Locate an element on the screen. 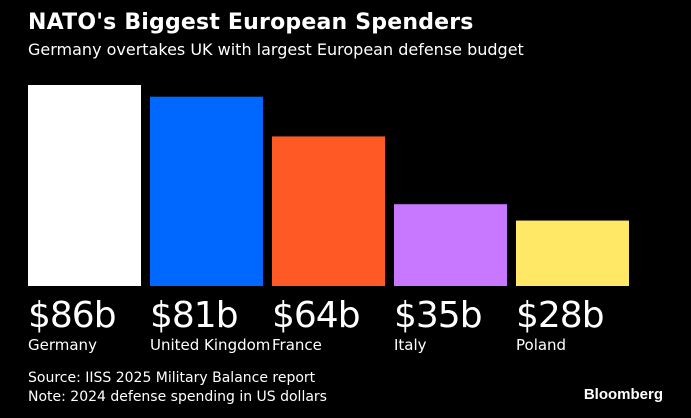 The height and width of the screenshot is (418, 691). category-label-france: France is located at coordinates (297, 345).